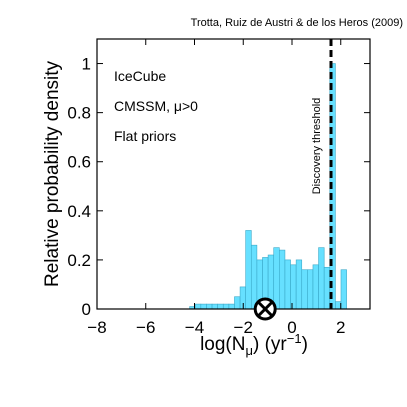 This screenshot has width=407, height=407. What do you see at coordinates (243, 327) in the screenshot?
I see `x-tick-label: −2` at bounding box center [243, 327].